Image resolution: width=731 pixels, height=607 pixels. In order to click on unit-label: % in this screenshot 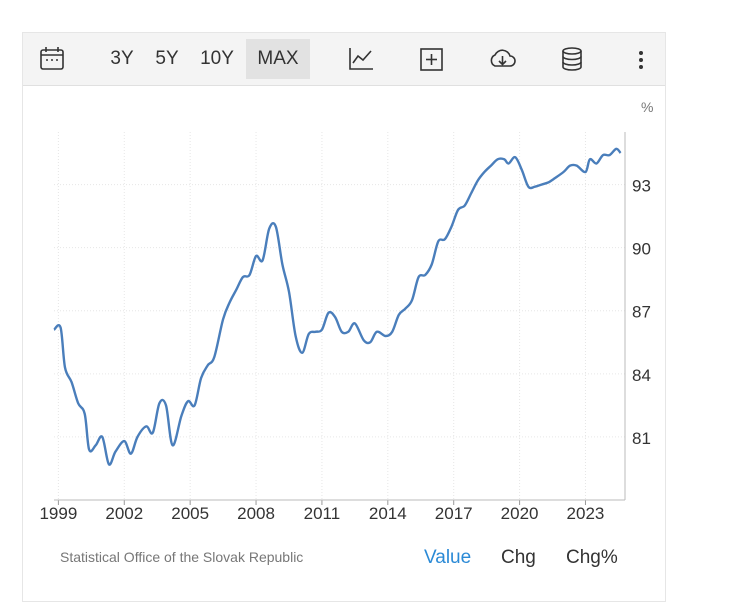, I will do `click(647, 107)`.